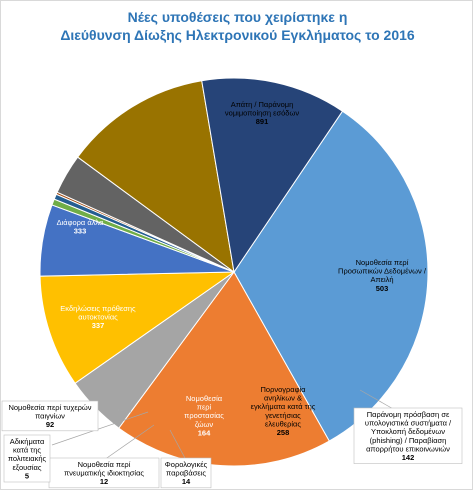 Image resolution: width=475 pixels, height=492 pixels. What do you see at coordinates (408, 414) in the screenshot?
I see `slice-label-text: Παράνομη πρόσβαση σε` at bounding box center [408, 414].